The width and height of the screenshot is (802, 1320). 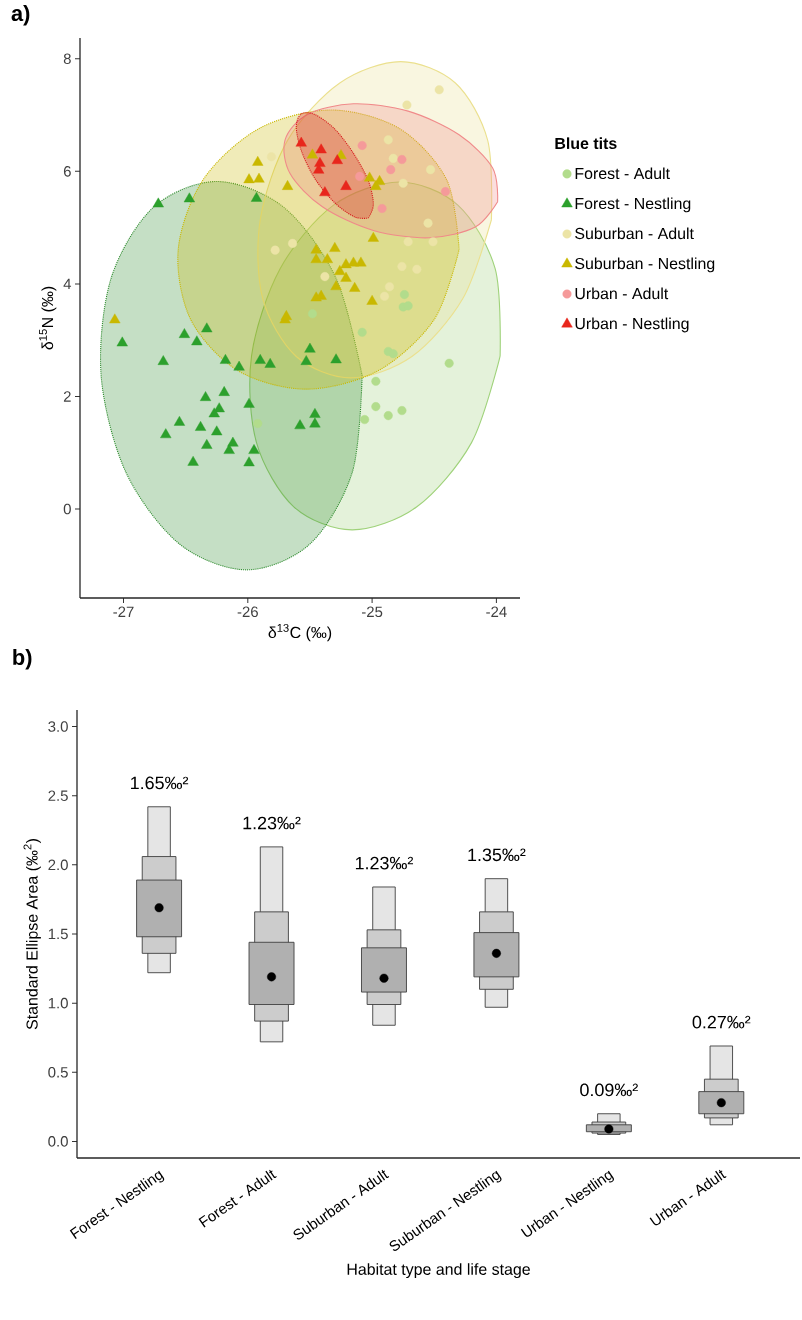 I want to click on y-tick-label: 0.5, so click(x=58, y=1072).